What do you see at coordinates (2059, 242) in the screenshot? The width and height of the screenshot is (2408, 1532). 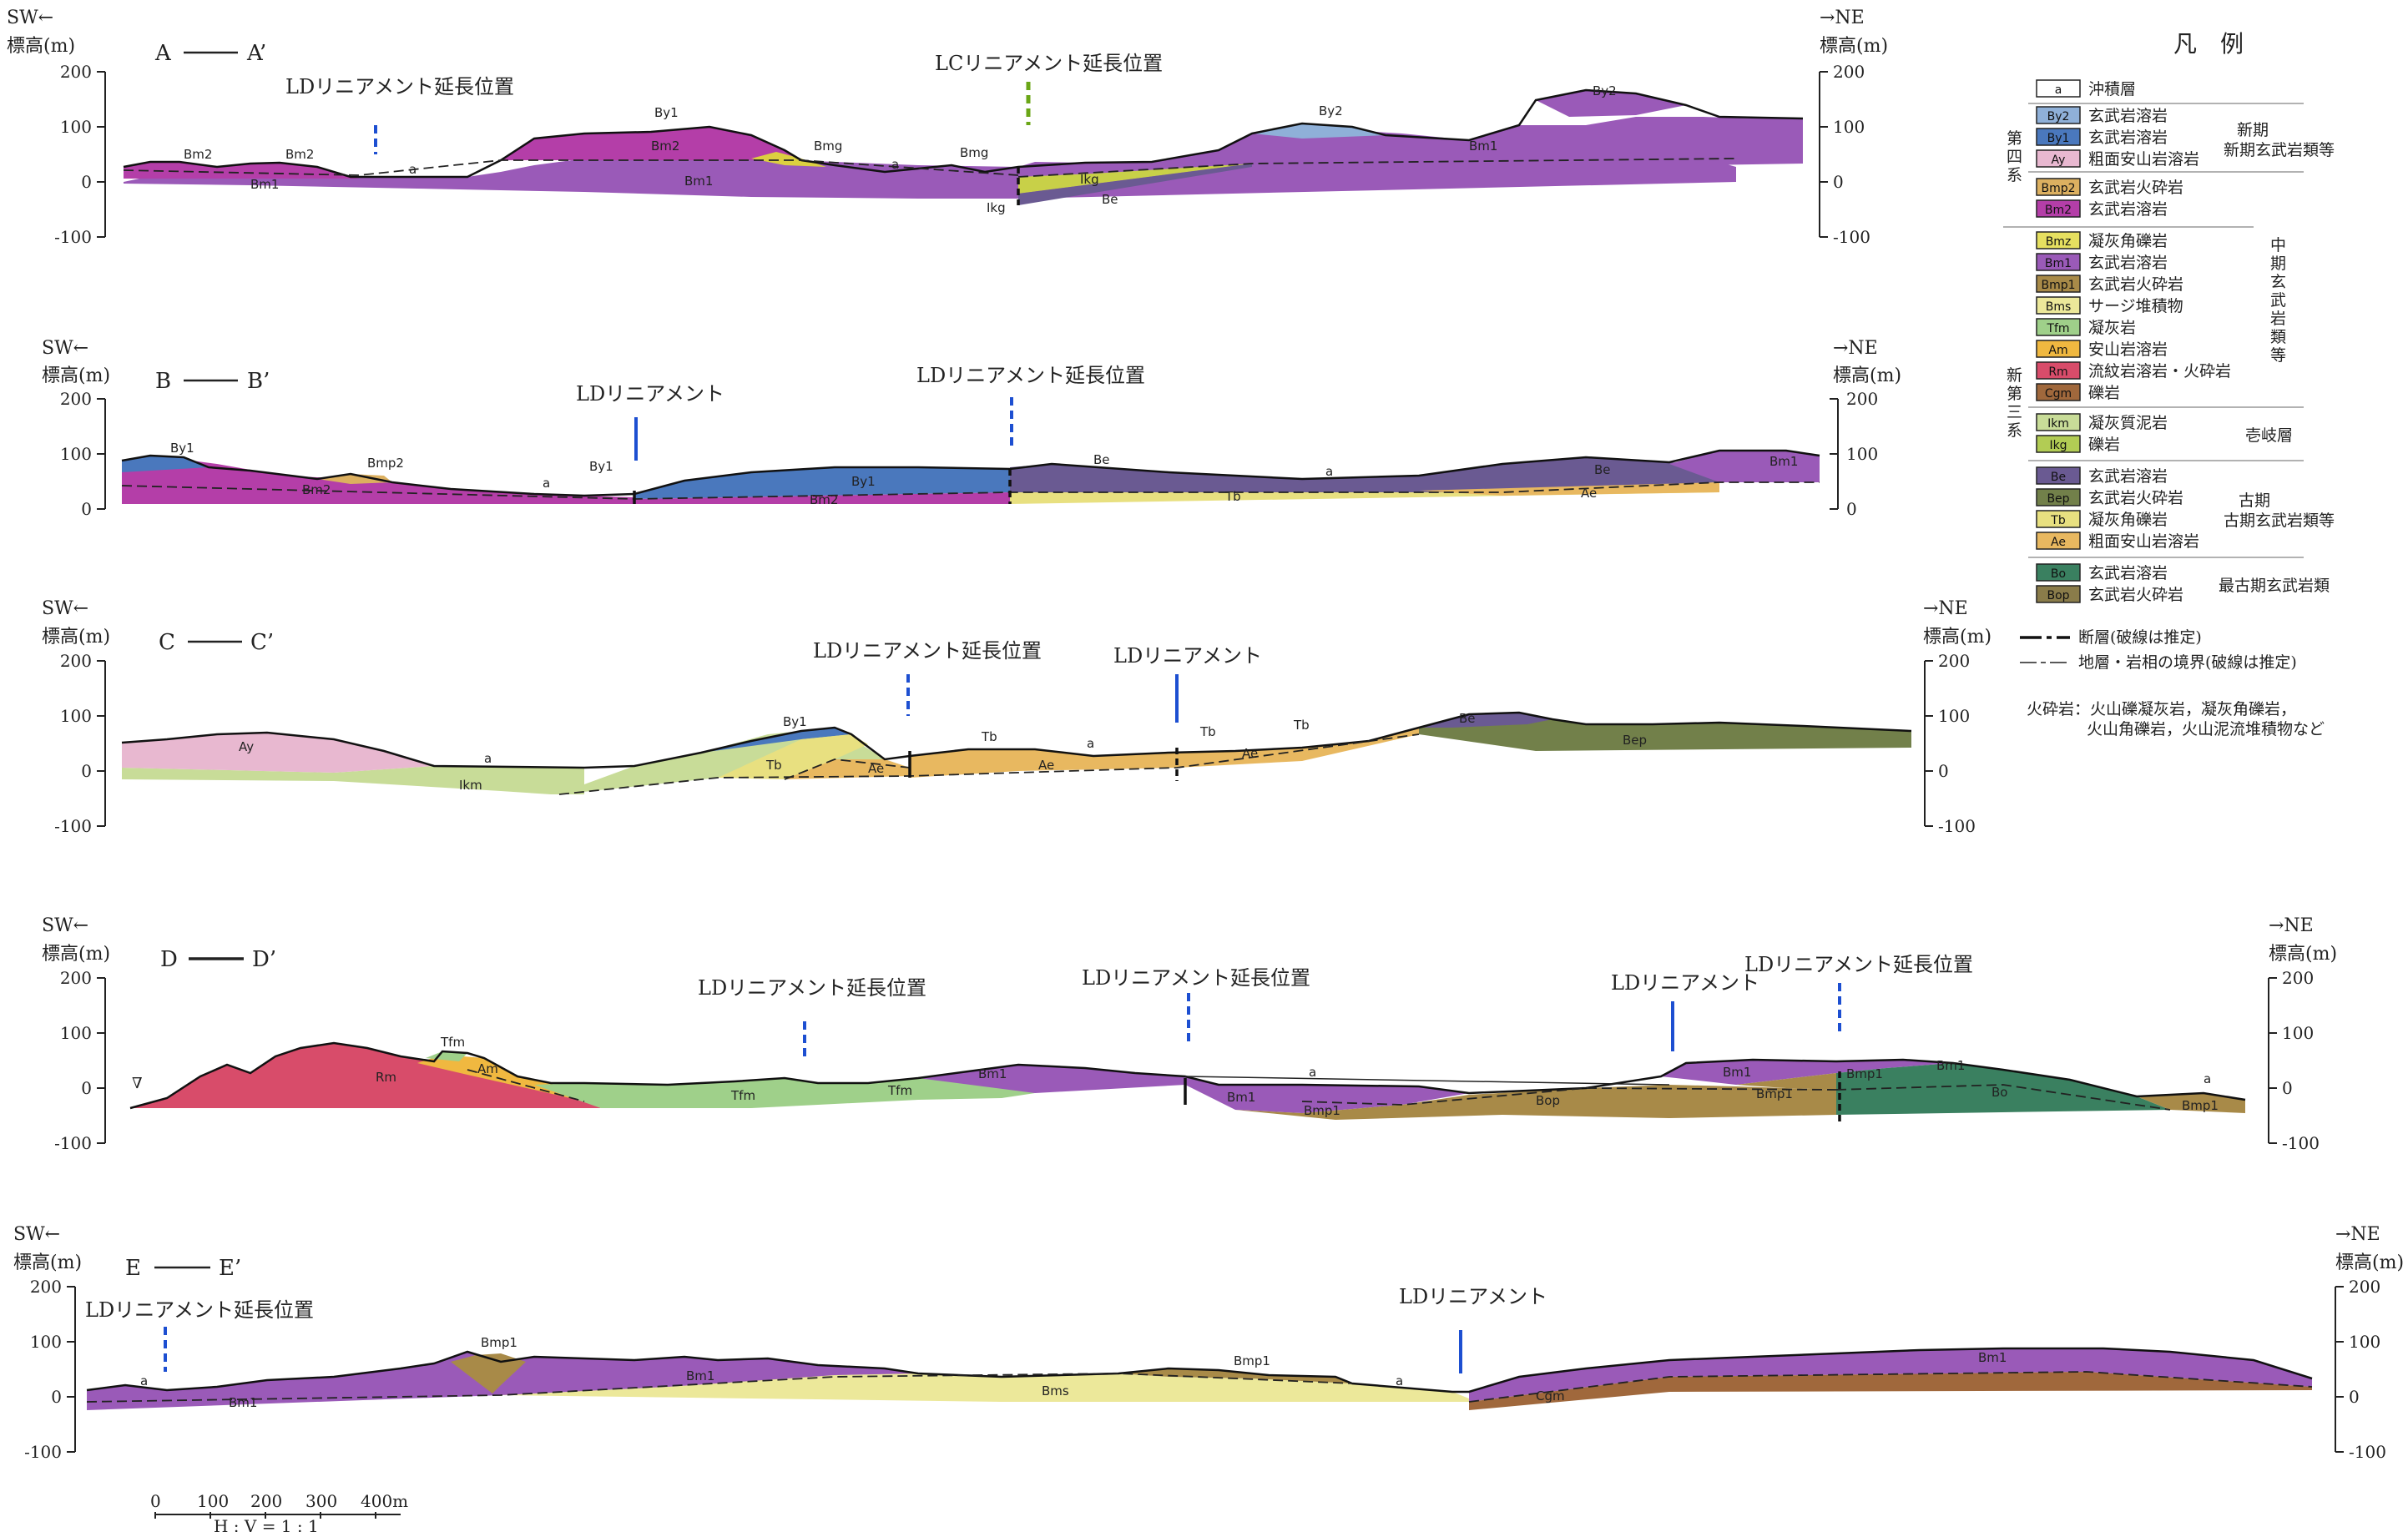 I see `legend-code-bmz: Bmz` at bounding box center [2059, 242].